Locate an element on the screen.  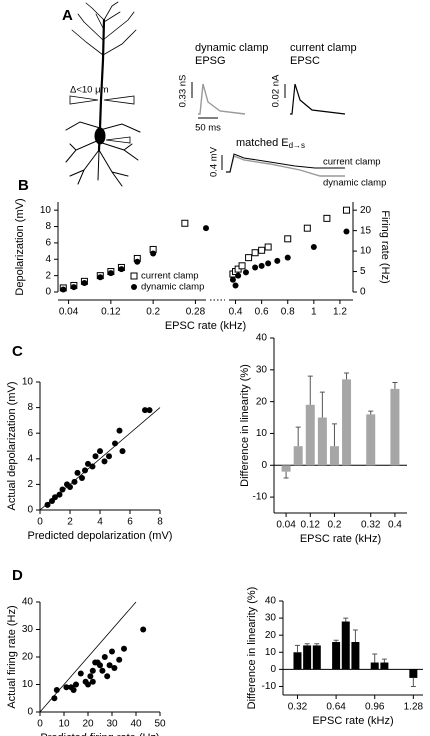
scale-label: 0.33 nS is located at coordinates (183, 91).